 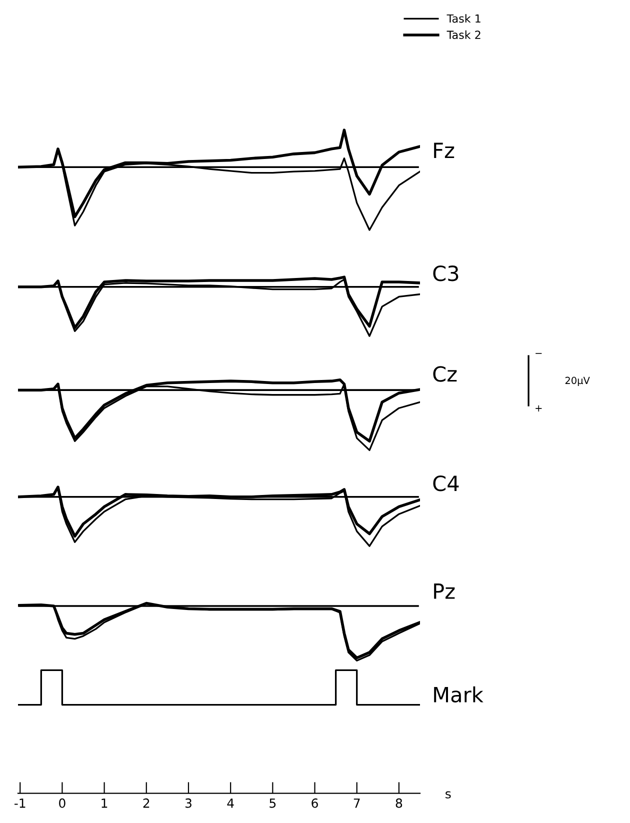 I want to click on x-tick-label: 4, so click(x=230, y=803).